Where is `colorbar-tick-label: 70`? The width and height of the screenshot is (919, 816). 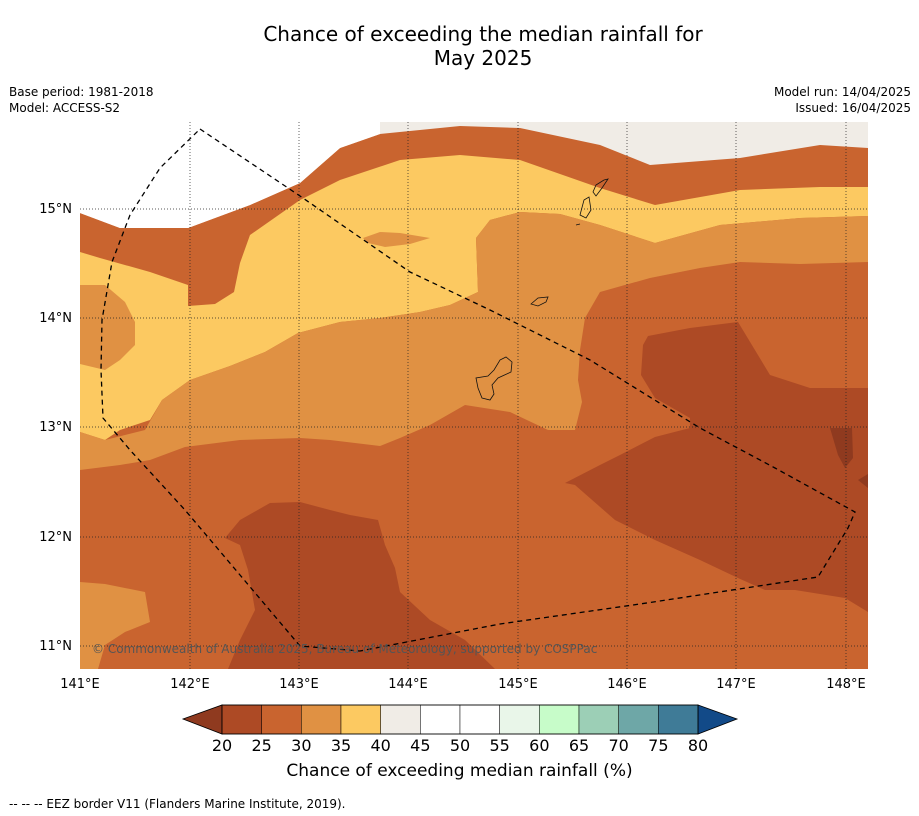
colorbar-tick-label: 70 is located at coordinates (618, 745).